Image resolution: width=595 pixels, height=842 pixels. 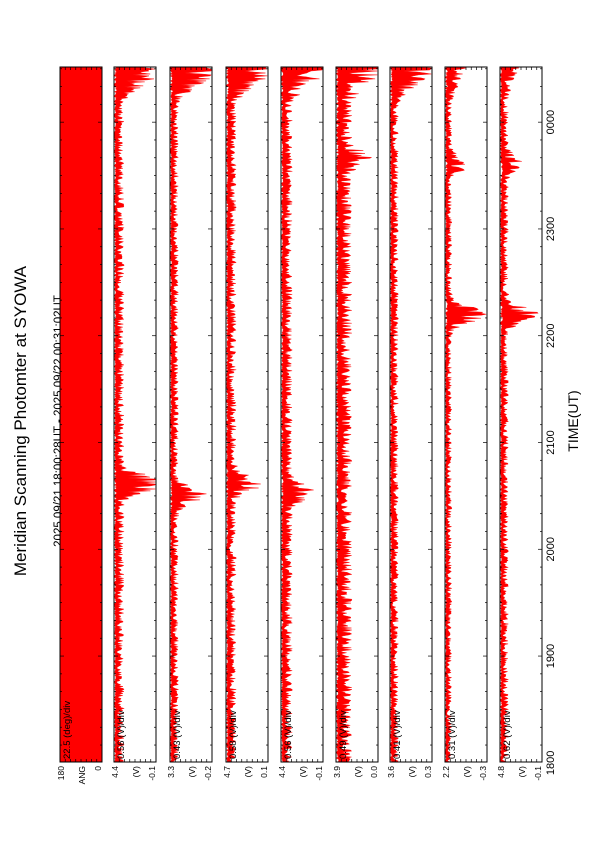 I want to click on svg-text: 3.9, so click(x=337, y=772).